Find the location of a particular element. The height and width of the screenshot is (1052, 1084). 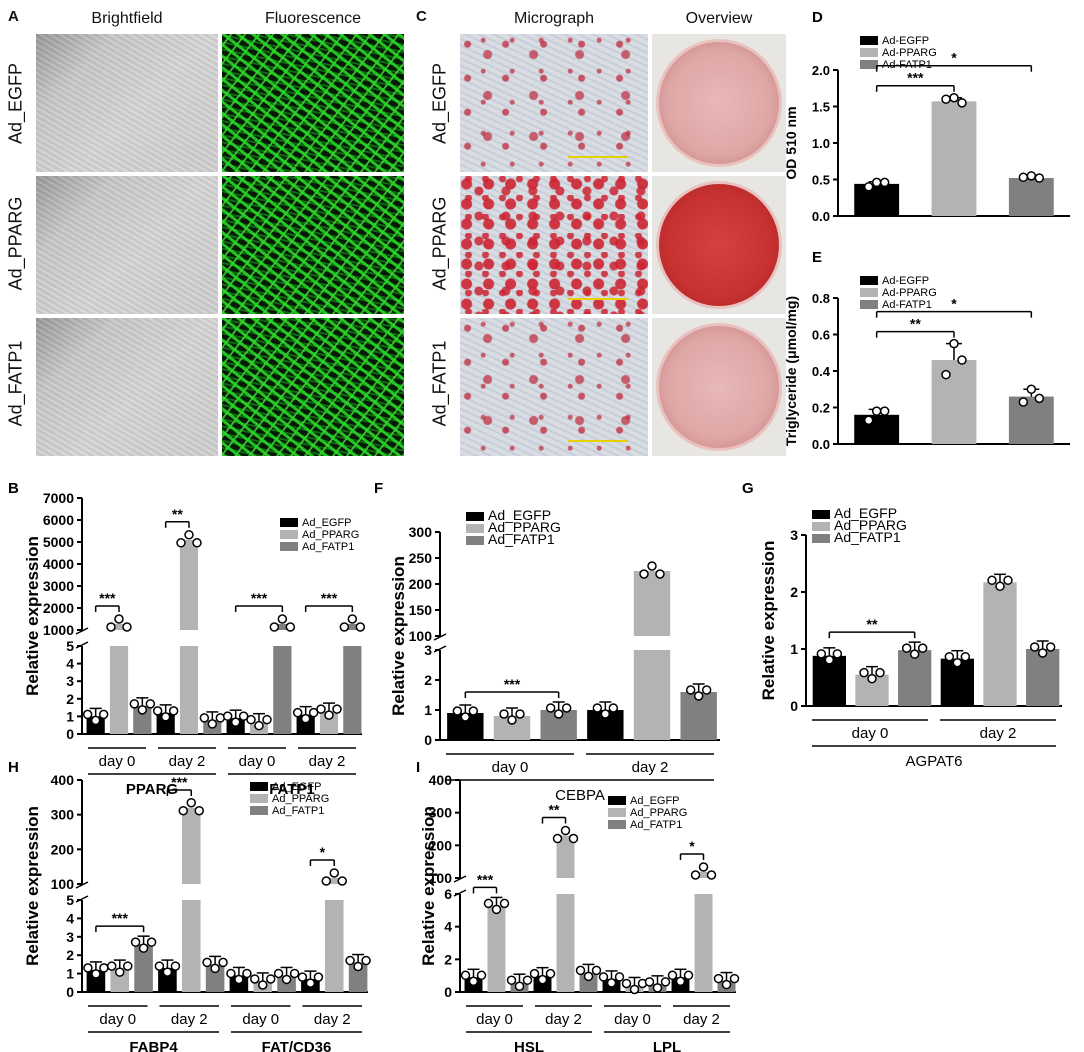

group-label-b-0: day 0 is located at coordinates (117, 761).